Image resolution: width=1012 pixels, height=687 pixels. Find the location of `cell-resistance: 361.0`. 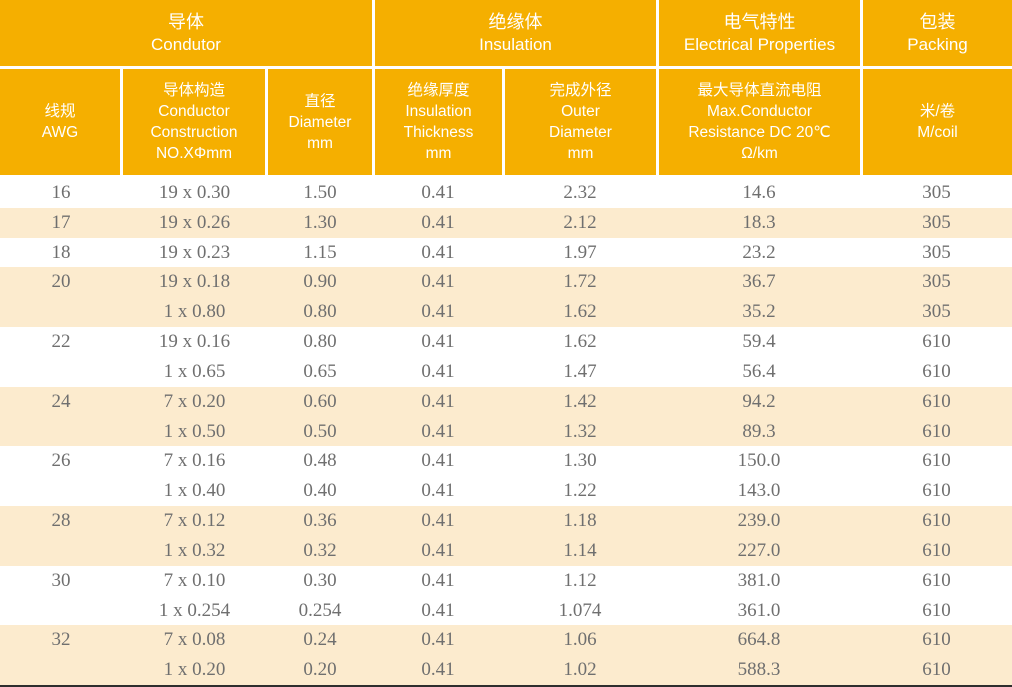

cell-resistance: 361.0 is located at coordinates (759, 610).